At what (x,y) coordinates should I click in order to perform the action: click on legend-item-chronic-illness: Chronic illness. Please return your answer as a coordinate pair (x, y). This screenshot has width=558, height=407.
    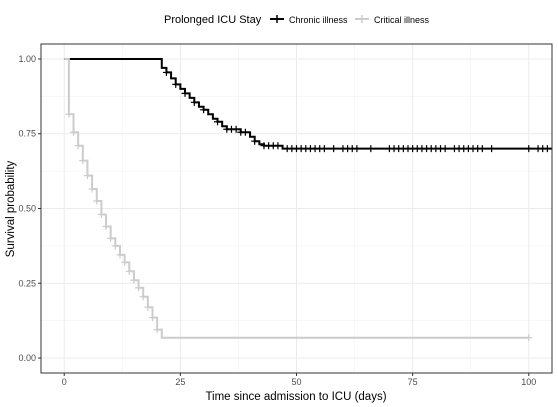
    Looking at the image, I should click on (309, 20).